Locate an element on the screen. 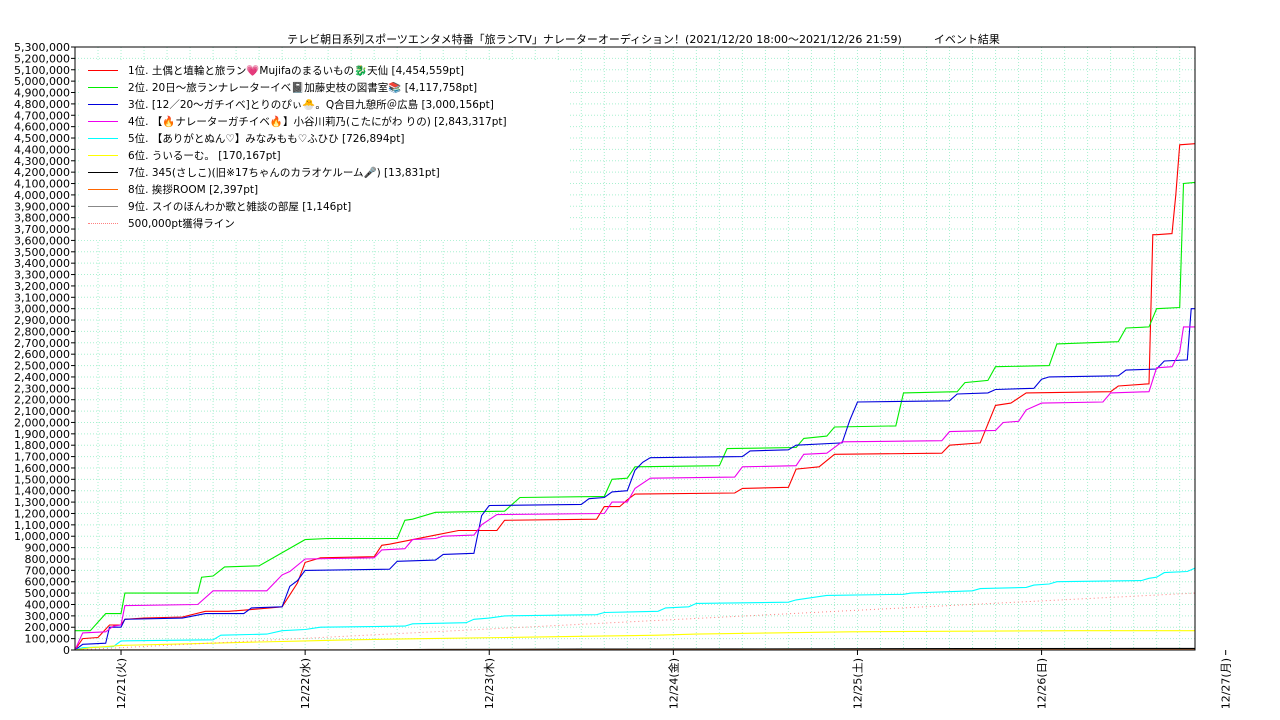 Image resolution: width=1280 pixels, height=720 pixels. legend-entry: 500,000pt獲得ライン is located at coordinates (161, 223).